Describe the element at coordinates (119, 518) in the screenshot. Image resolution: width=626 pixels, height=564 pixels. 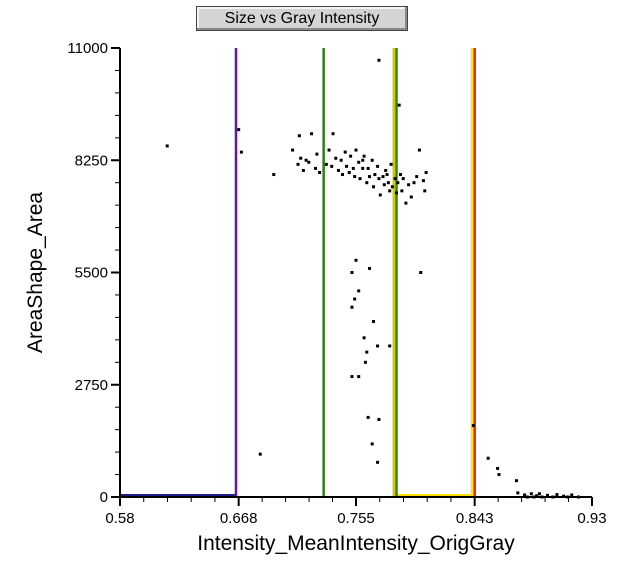
I see `x-tick-label: 0.58` at that location.